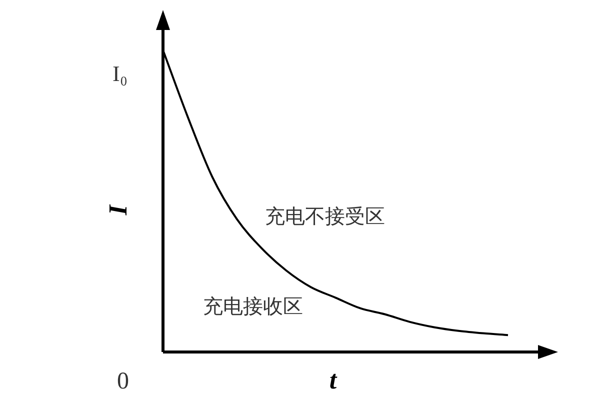 The width and height of the screenshot is (589, 404). I want to click on text: I₀, so click(120, 73).